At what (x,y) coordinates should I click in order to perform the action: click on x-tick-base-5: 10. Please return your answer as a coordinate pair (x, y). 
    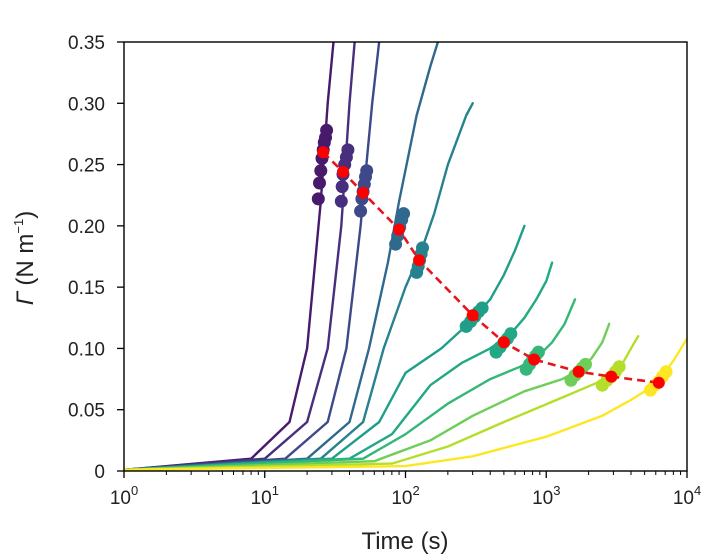
    Looking at the image, I should click on (683, 498).